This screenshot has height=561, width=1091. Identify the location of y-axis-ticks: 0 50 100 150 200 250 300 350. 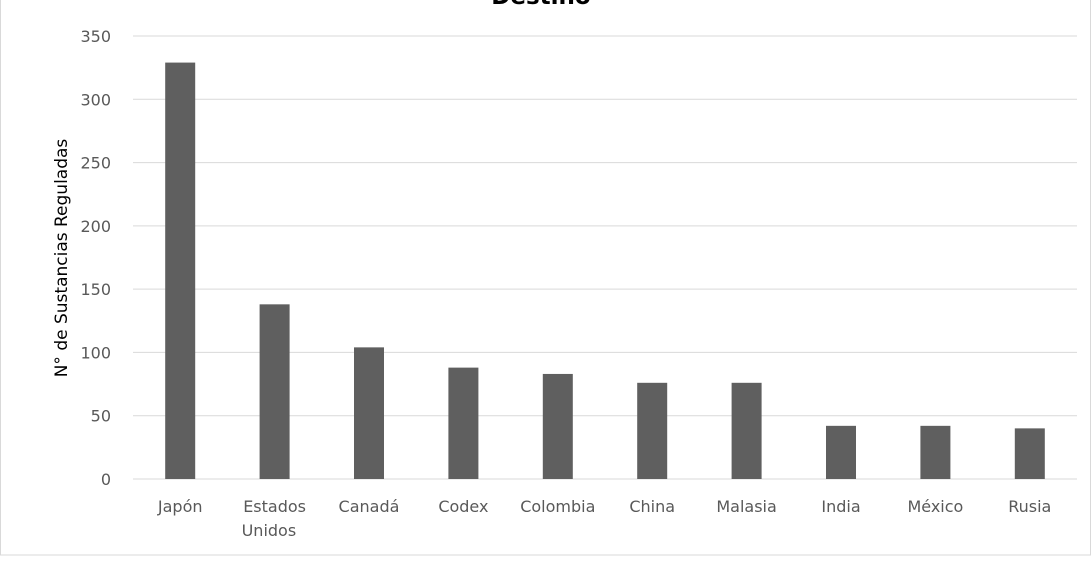
(95, 258).